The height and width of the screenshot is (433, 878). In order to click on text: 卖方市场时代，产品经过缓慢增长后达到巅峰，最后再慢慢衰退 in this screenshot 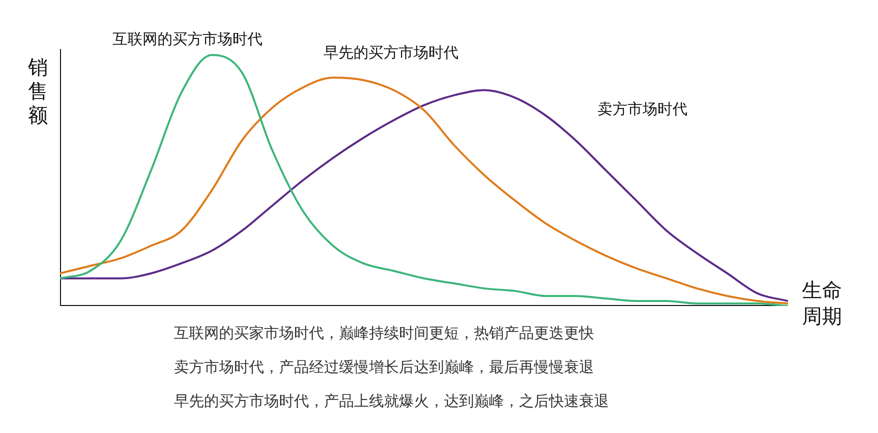, I will do `click(384, 367)`.